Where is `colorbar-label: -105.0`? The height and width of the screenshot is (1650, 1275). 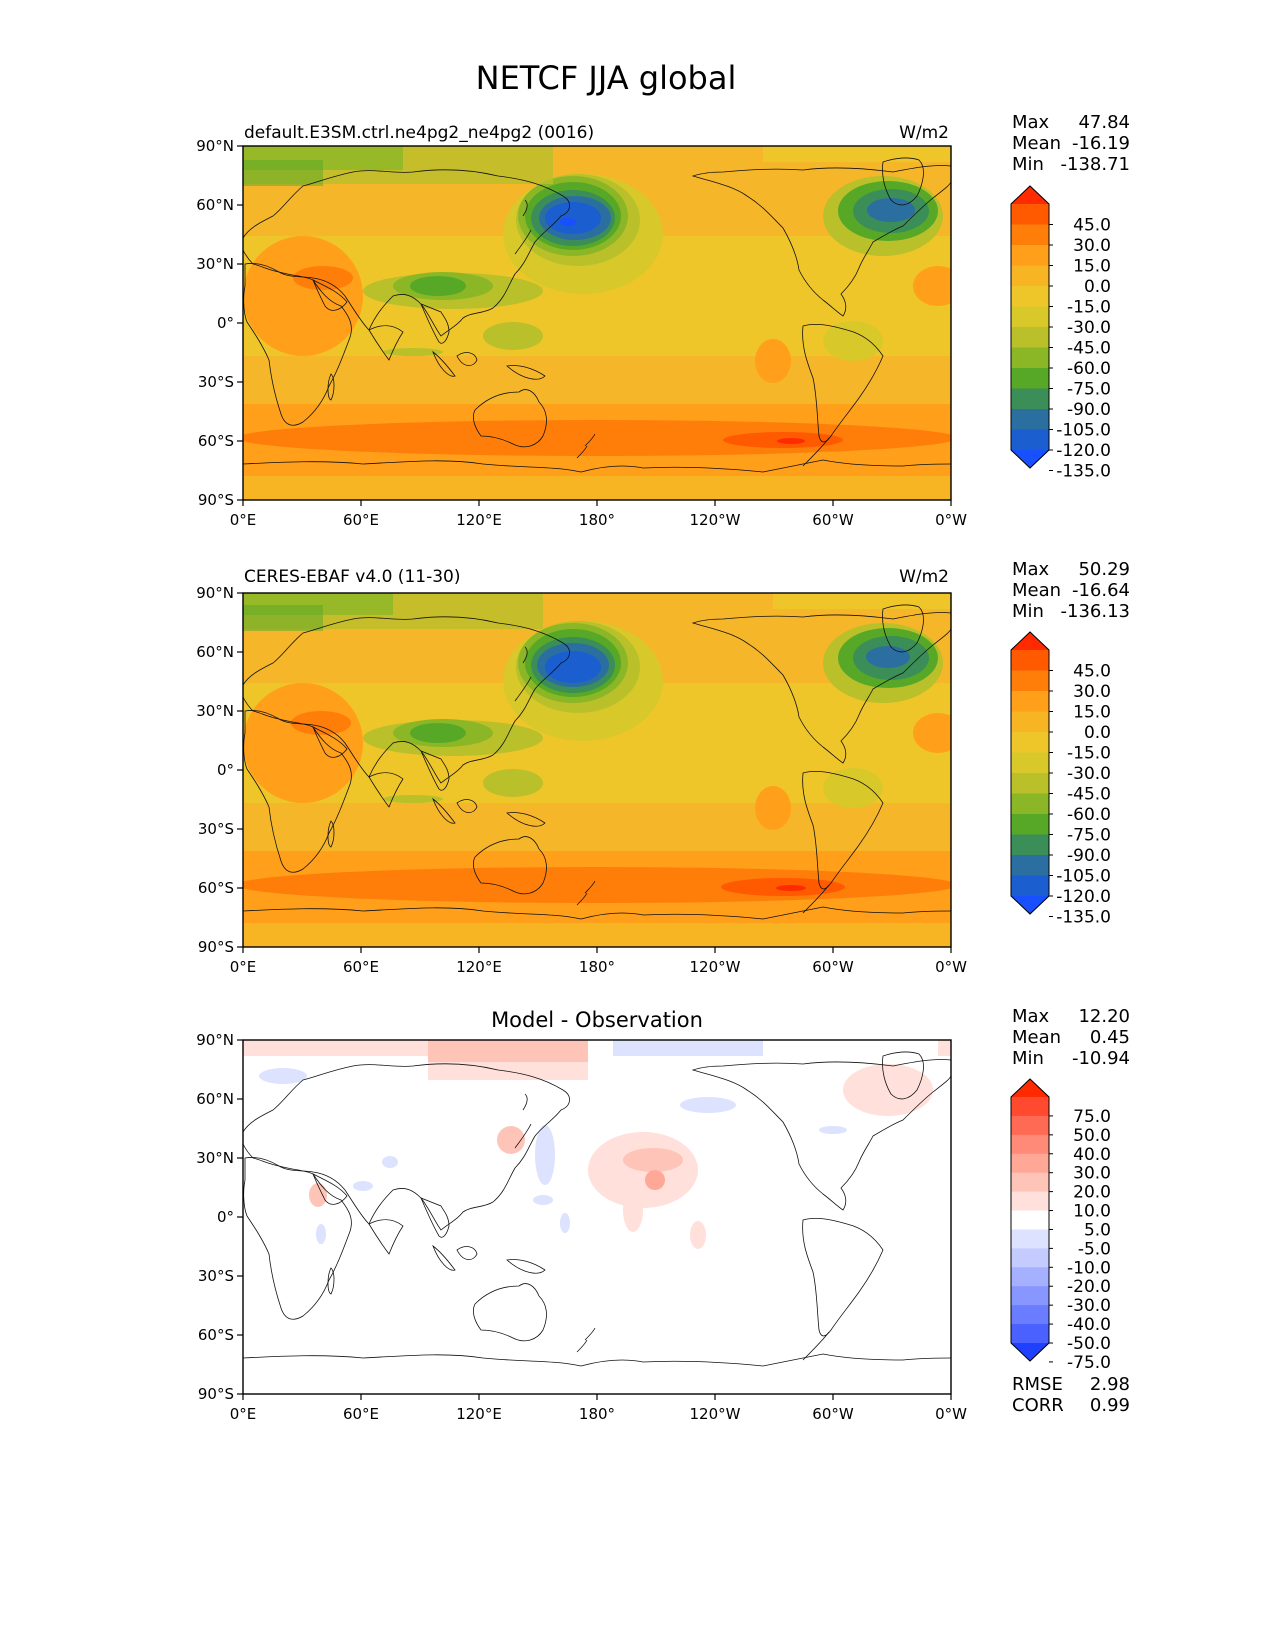 colorbar-label: -105.0 is located at coordinates (1083, 877).